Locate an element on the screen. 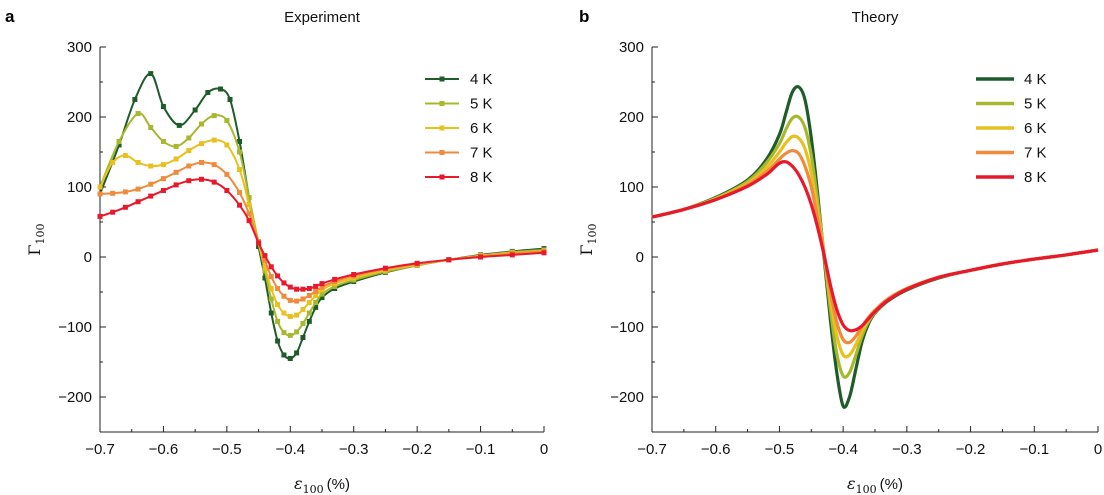 The height and width of the screenshot is (495, 1104). x-axis-label: ε100 (%) is located at coordinates (875, 484).